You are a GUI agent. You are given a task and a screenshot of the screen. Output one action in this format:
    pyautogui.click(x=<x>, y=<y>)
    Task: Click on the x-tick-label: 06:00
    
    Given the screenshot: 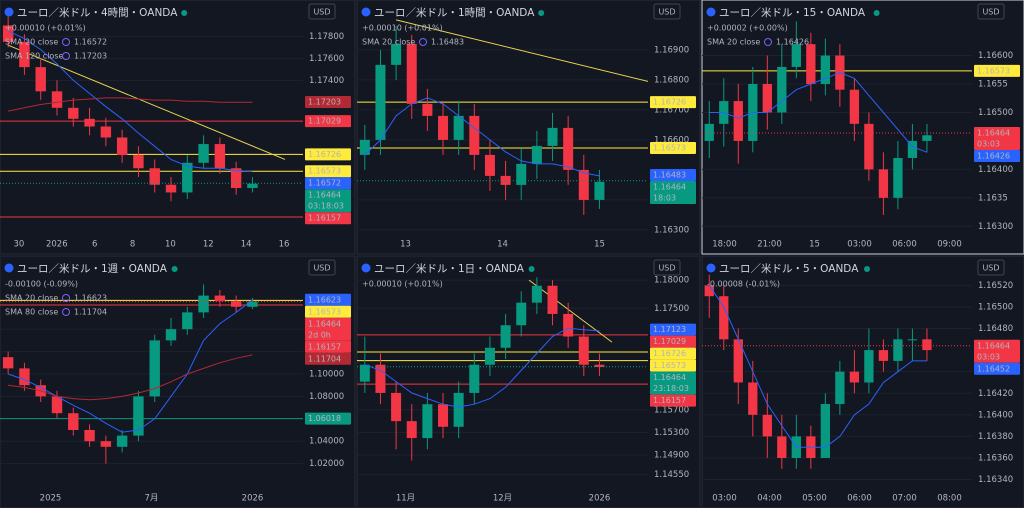 What is the action you would take?
    pyautogui.click(x=859, y=499)
    